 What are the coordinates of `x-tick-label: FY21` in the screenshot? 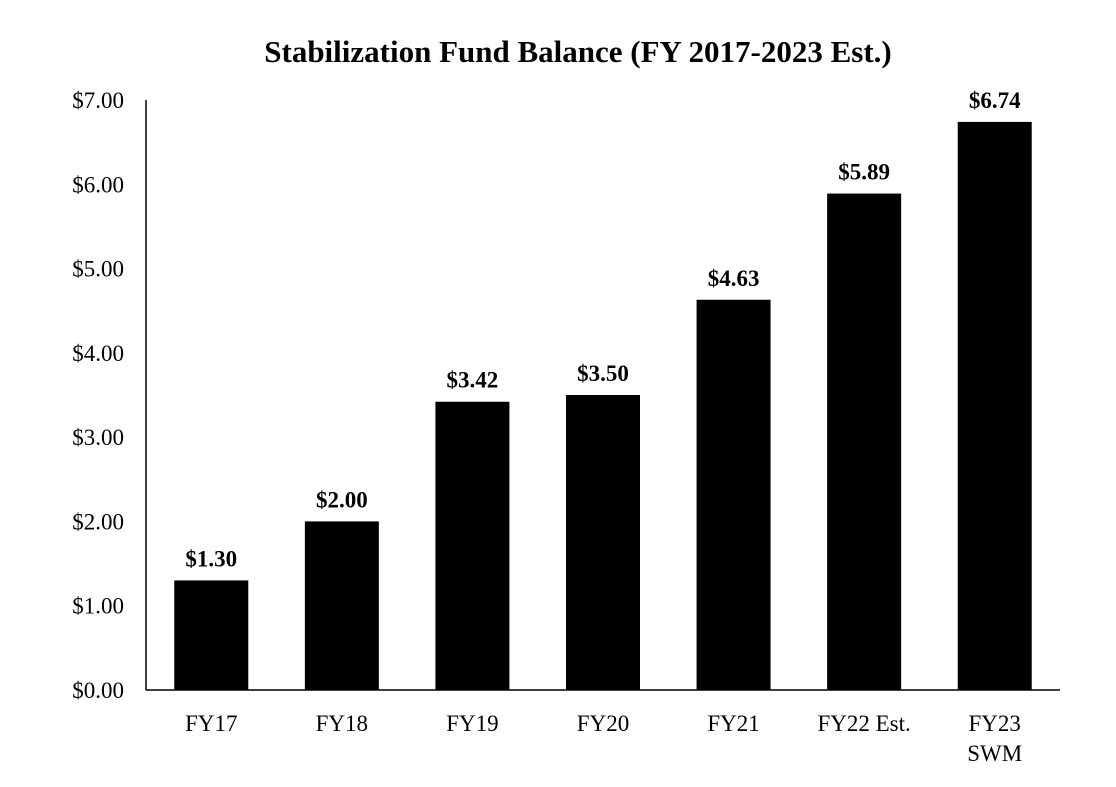 It's located at (733, 723).